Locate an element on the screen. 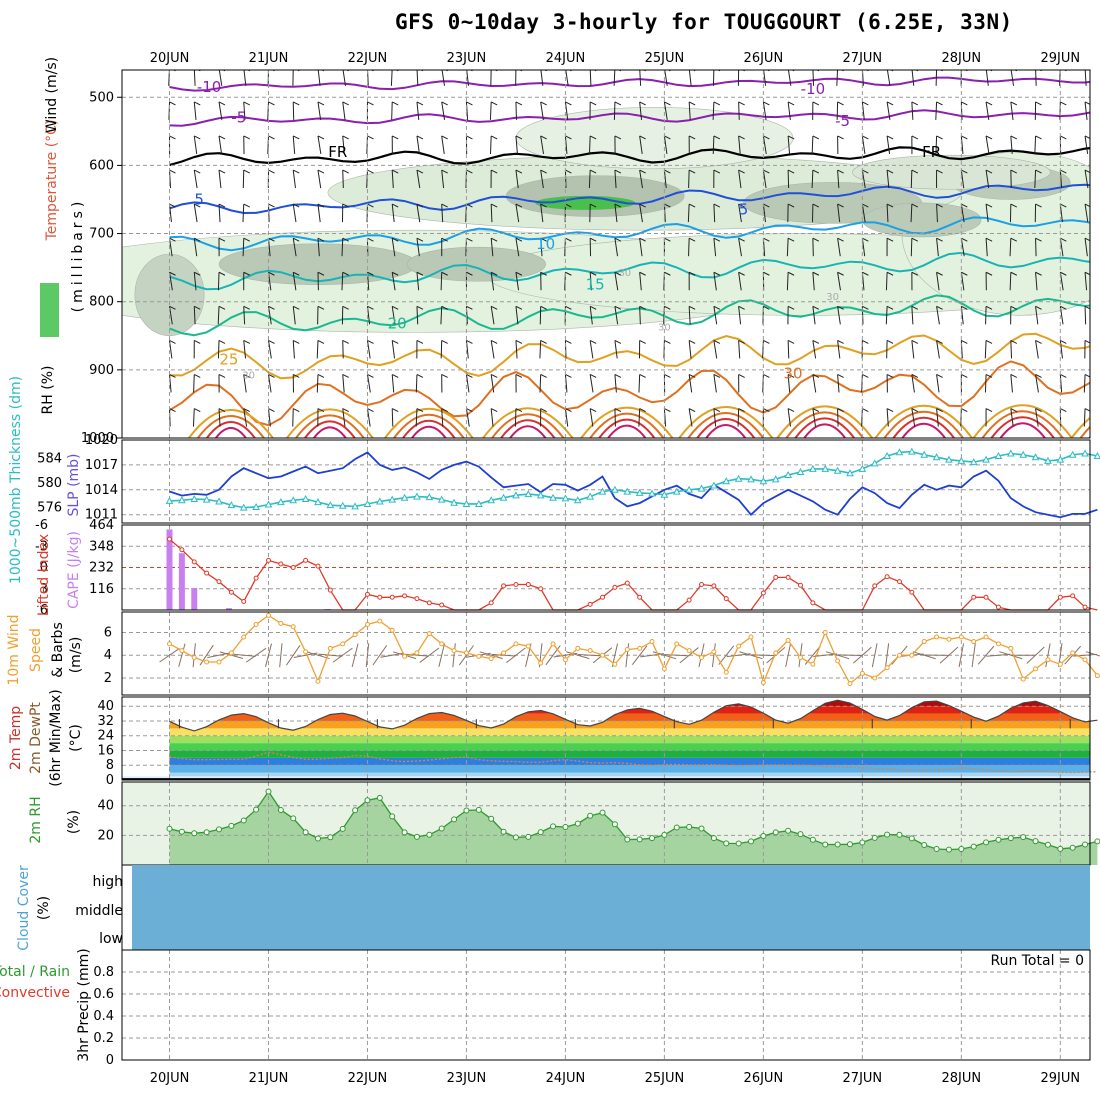 The height and width of the screenshot is (1100, 1100). lifted-index-line is located at coordinates (633, 574).